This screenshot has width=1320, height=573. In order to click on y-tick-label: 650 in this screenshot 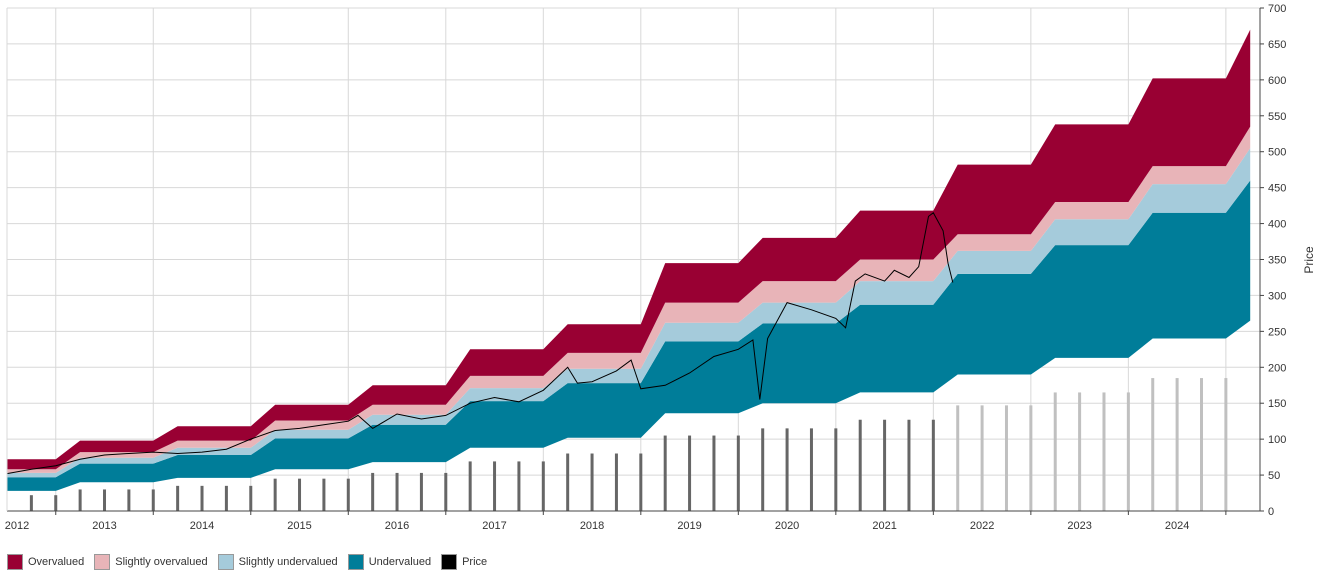, I will do `click(1277, 45)`.